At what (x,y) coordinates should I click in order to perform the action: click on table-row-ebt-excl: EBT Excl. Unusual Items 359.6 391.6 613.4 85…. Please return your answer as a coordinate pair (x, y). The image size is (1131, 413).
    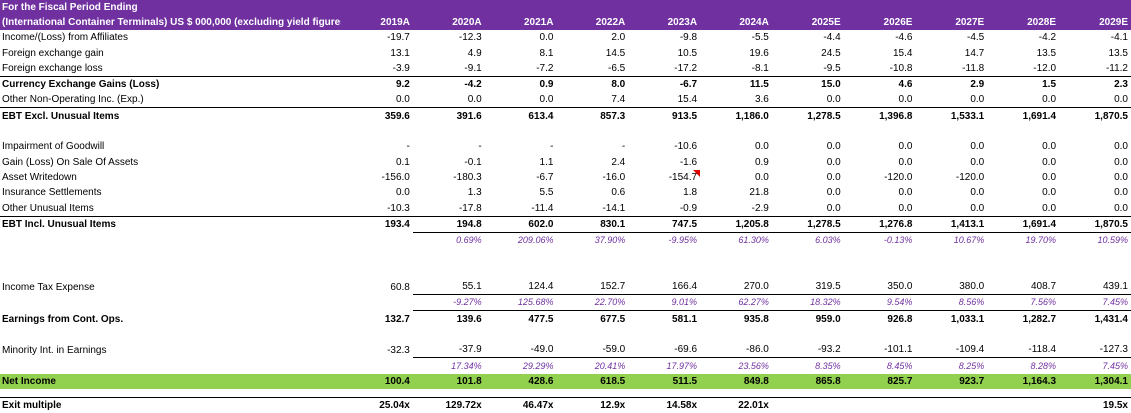
    Looking at the image, I should click on (565, 116).